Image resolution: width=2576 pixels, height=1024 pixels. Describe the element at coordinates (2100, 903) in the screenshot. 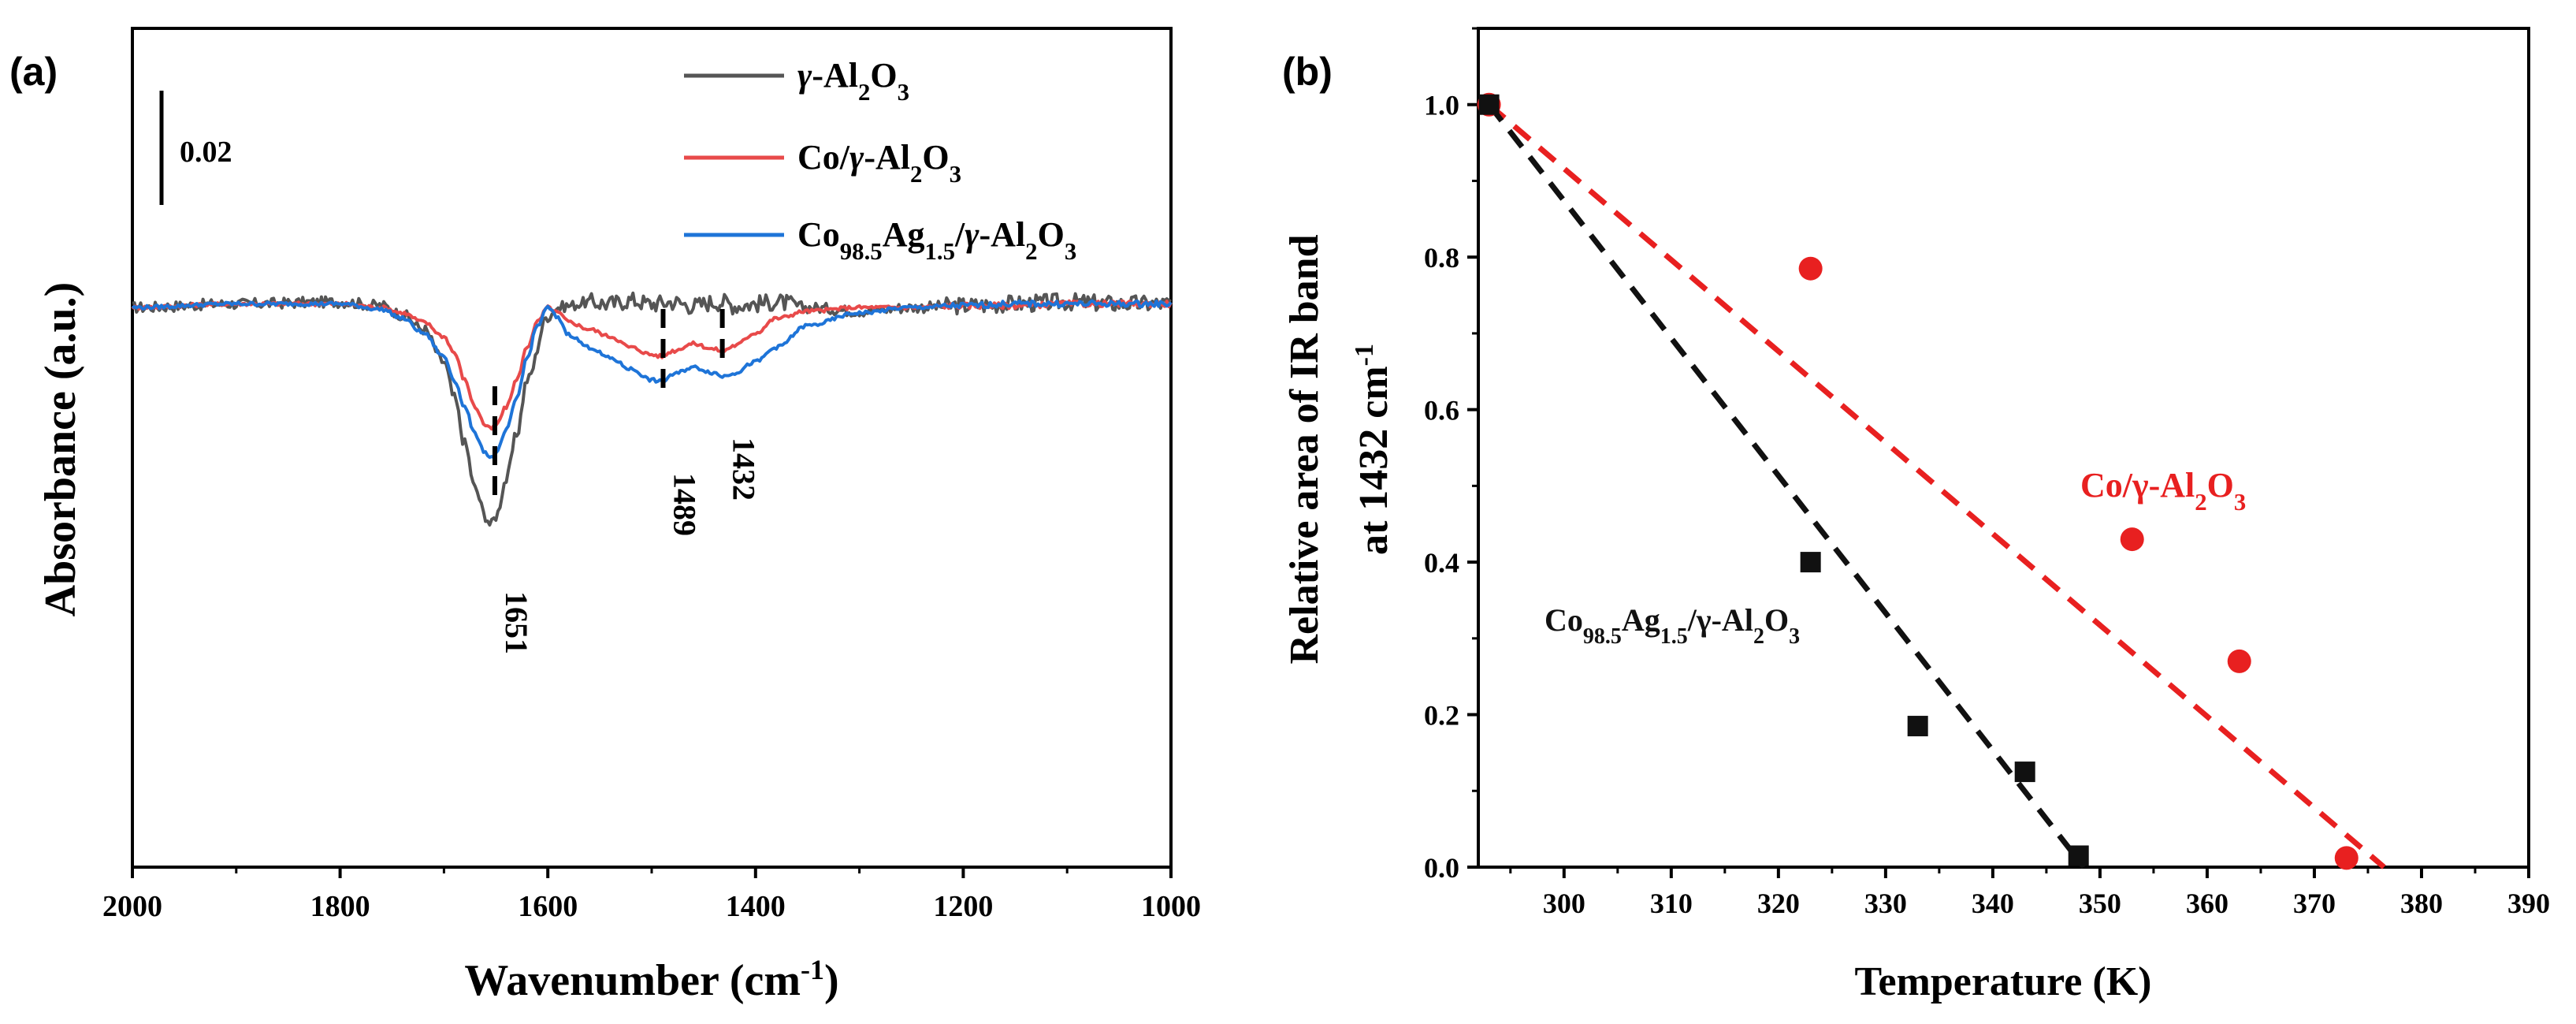

I see `x-tick-label: 350` at that location.